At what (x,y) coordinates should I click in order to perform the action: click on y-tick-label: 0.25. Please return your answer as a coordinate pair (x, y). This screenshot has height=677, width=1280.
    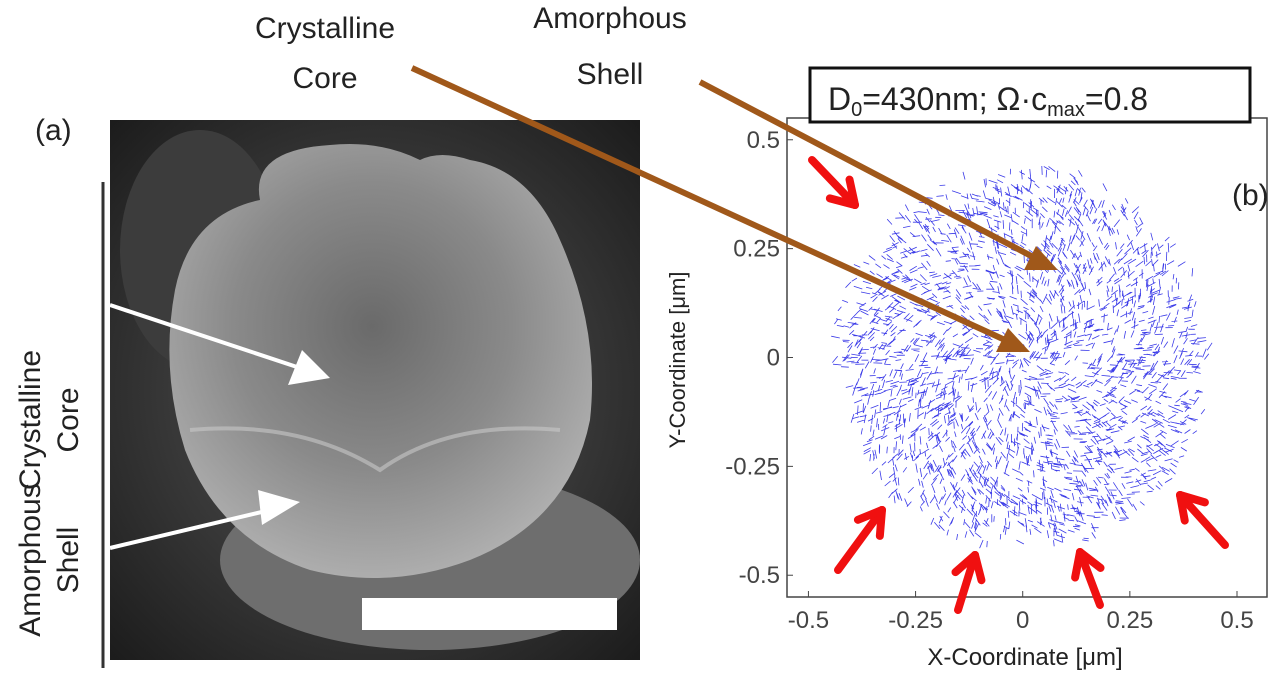
    Looking at the image, I should click on (756, 249).